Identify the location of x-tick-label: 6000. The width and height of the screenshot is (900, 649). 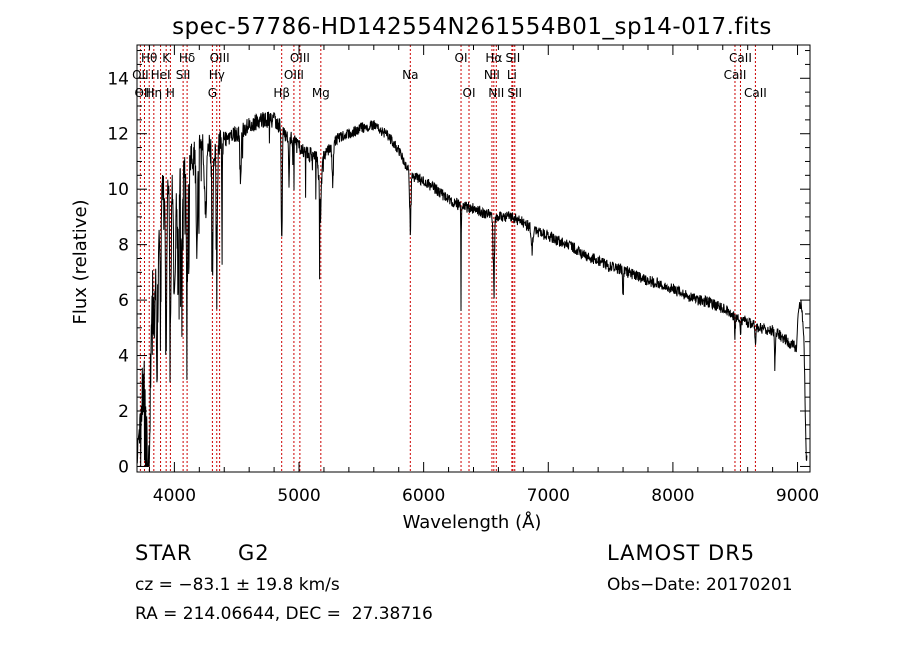
(423, 496).